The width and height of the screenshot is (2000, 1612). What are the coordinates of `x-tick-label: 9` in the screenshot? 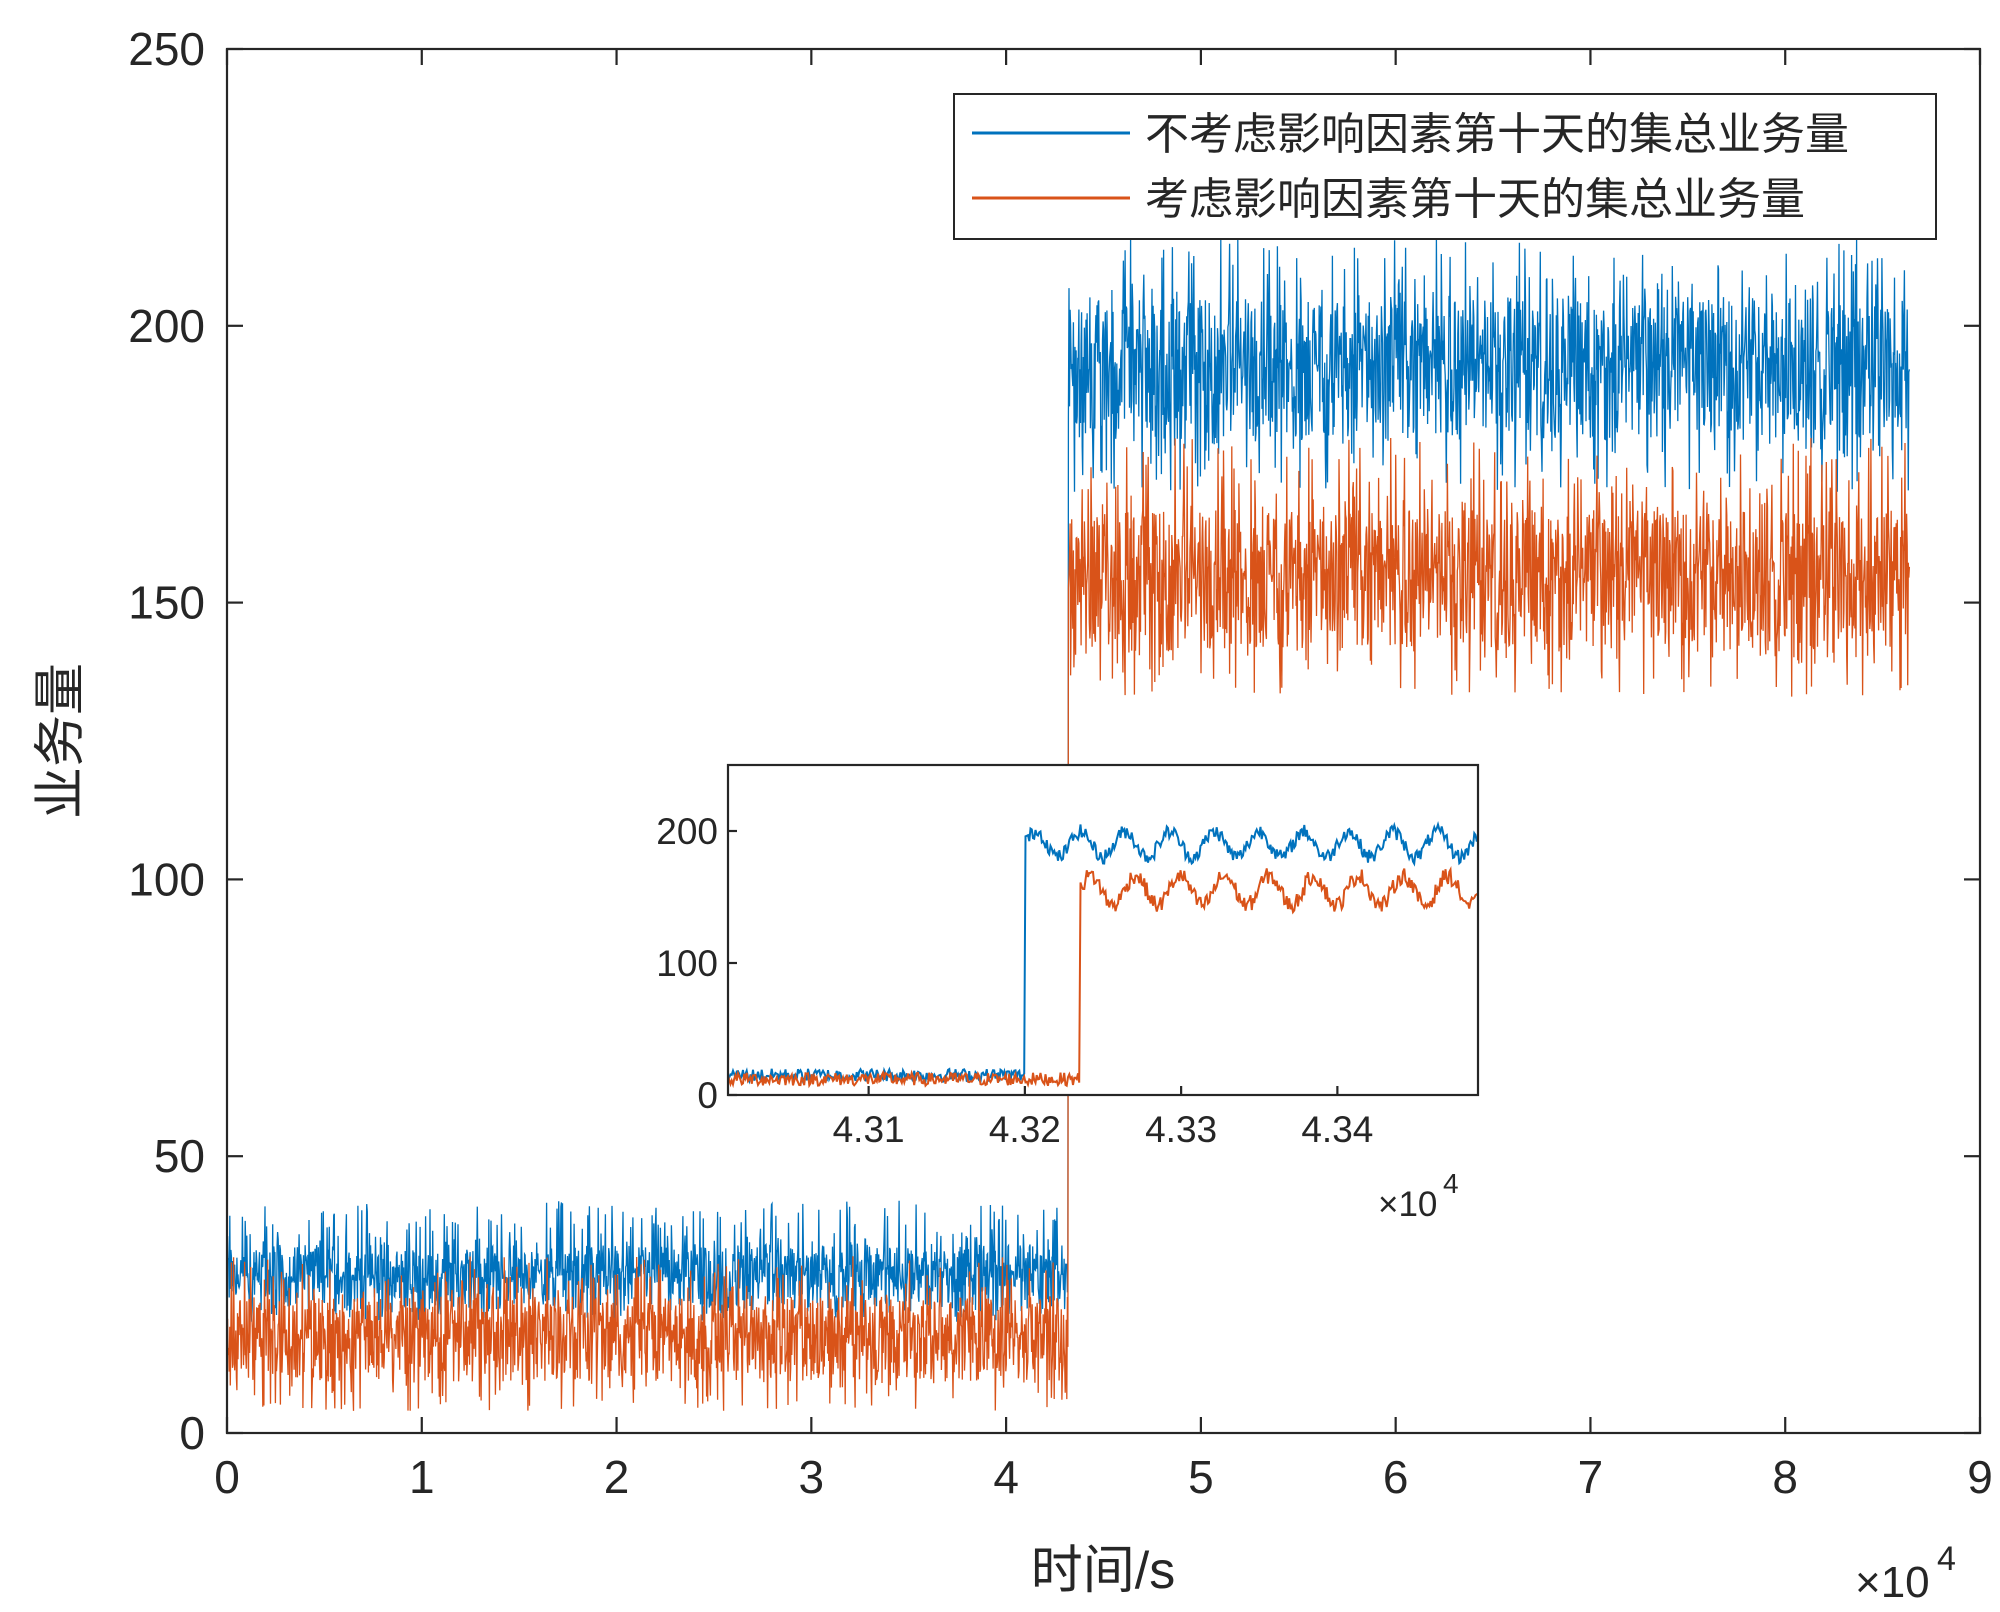 It's located at (1980, 1477).